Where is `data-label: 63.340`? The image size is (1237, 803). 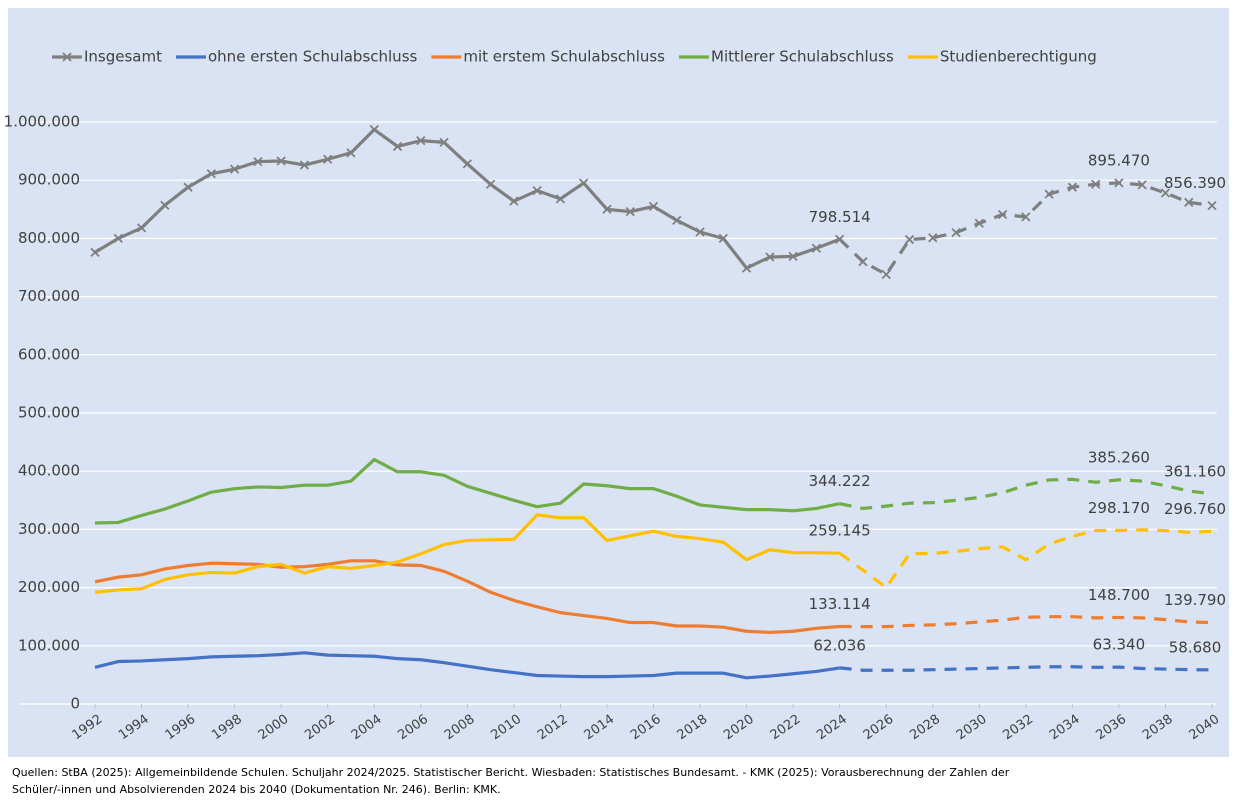
data-label: 63.340 is located at coordinates (1119, 645).